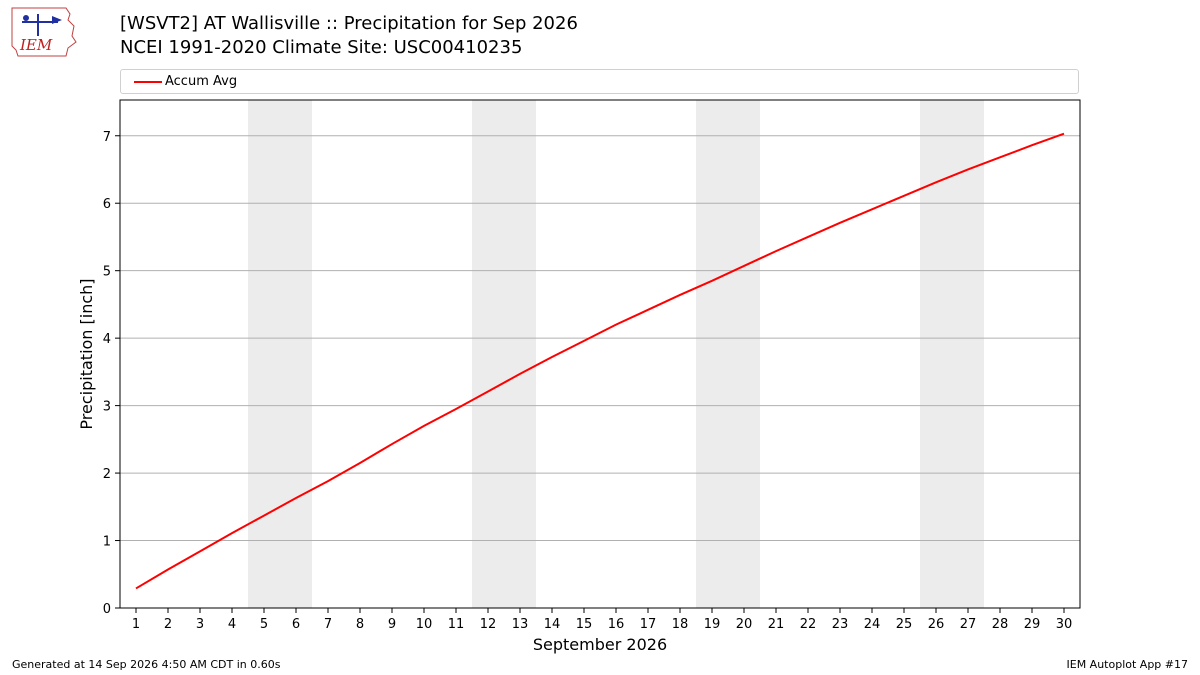 The height and width of the screenshot is (675, 1200). Describe the element at coordinates (424, 624) in the screenshot. I see `x-tick-label: 10` at that location.